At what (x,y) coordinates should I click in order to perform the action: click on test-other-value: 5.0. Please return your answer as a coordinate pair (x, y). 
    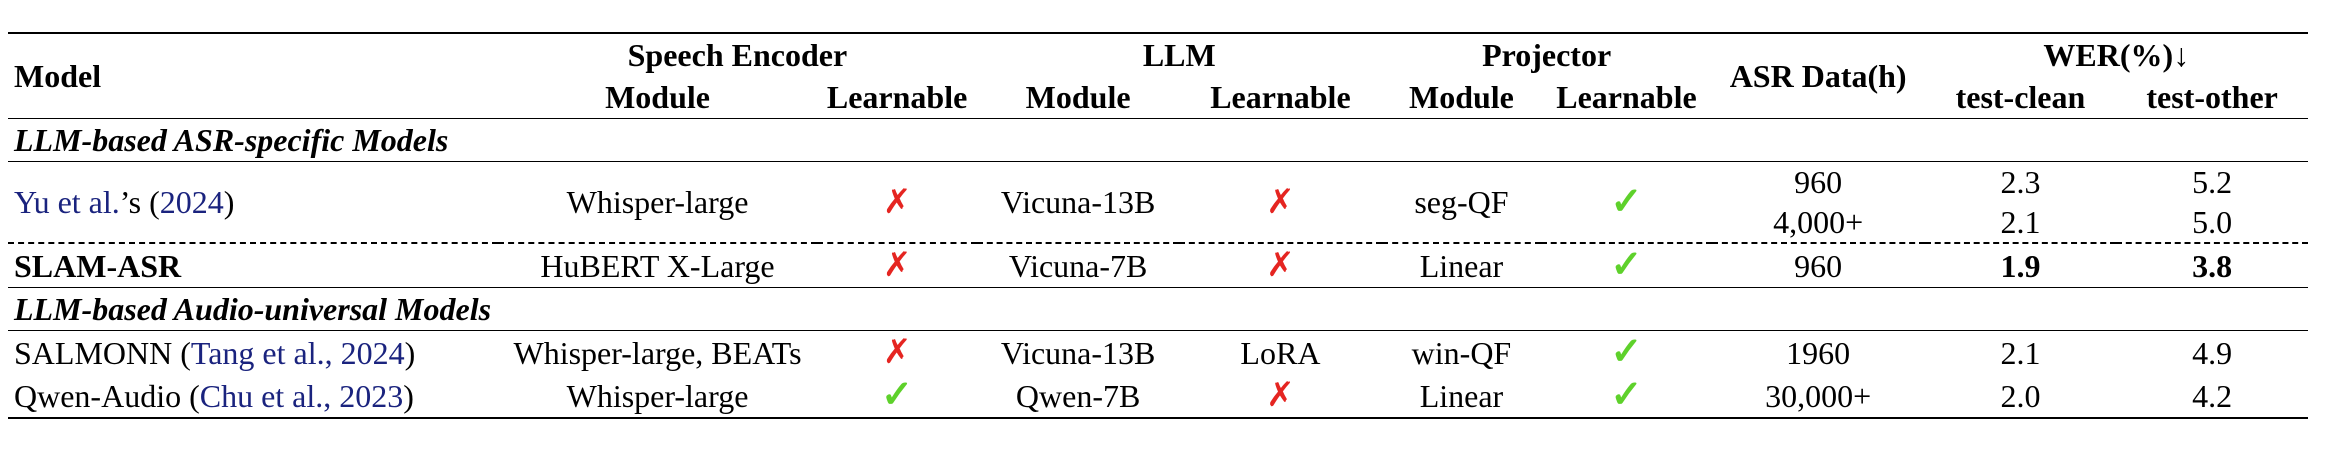
    Looking at the image, I should click on (2212, 222).